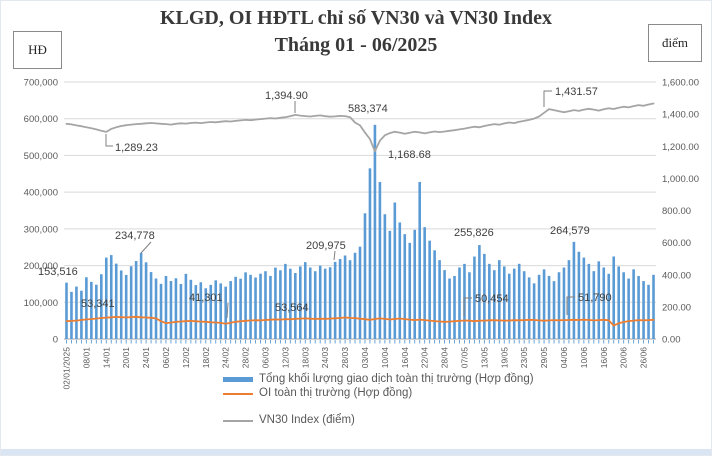 This screenshot has height=456, width=712. I want to click on legend-label-oi: OI toàn thị trường (Hợp đồng), so click(336, 392).